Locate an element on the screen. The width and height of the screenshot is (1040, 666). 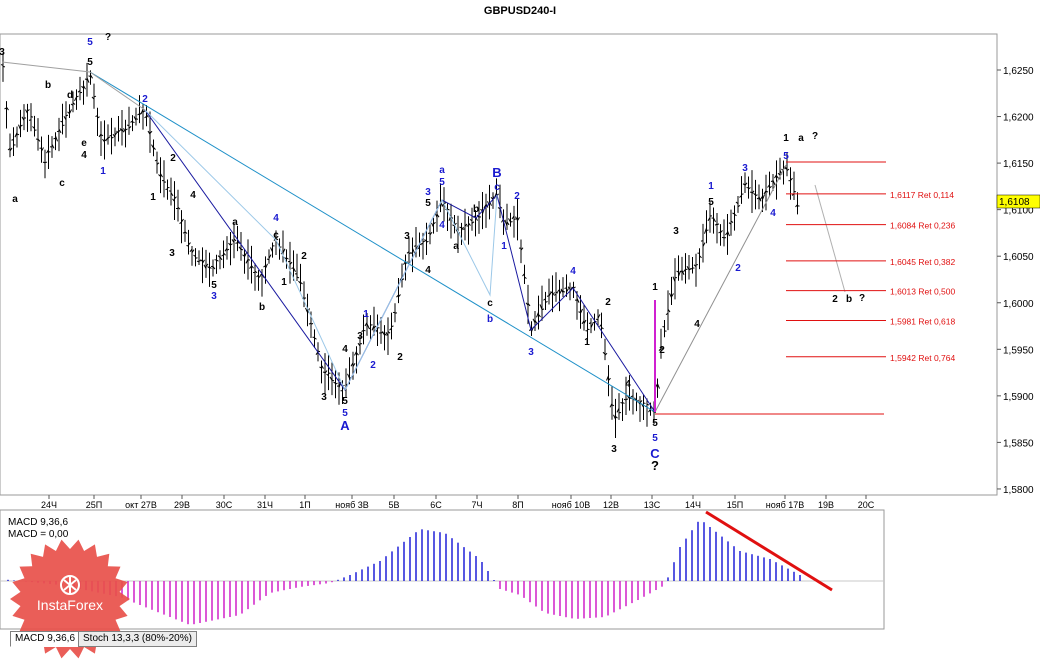
time-tick-label: 5В is located at coordinates (393, 505).